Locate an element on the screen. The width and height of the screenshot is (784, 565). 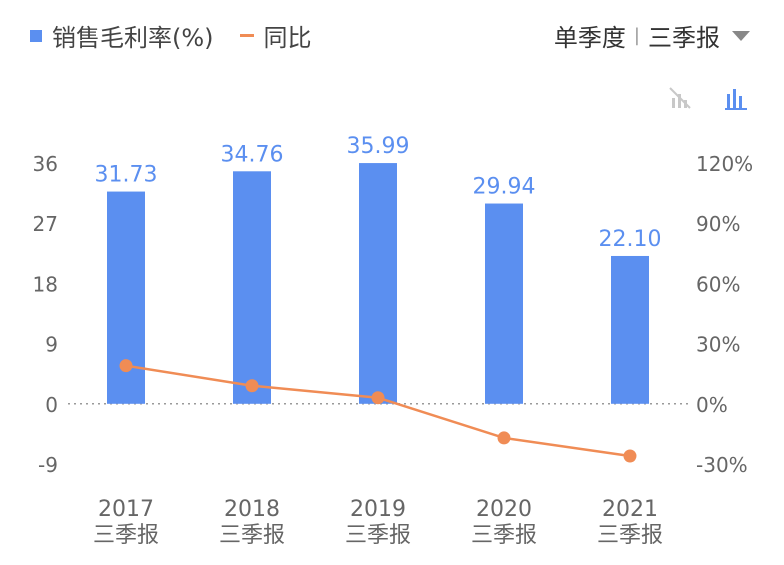
period-mode: 单季度 is located at coordinates (589, 38).